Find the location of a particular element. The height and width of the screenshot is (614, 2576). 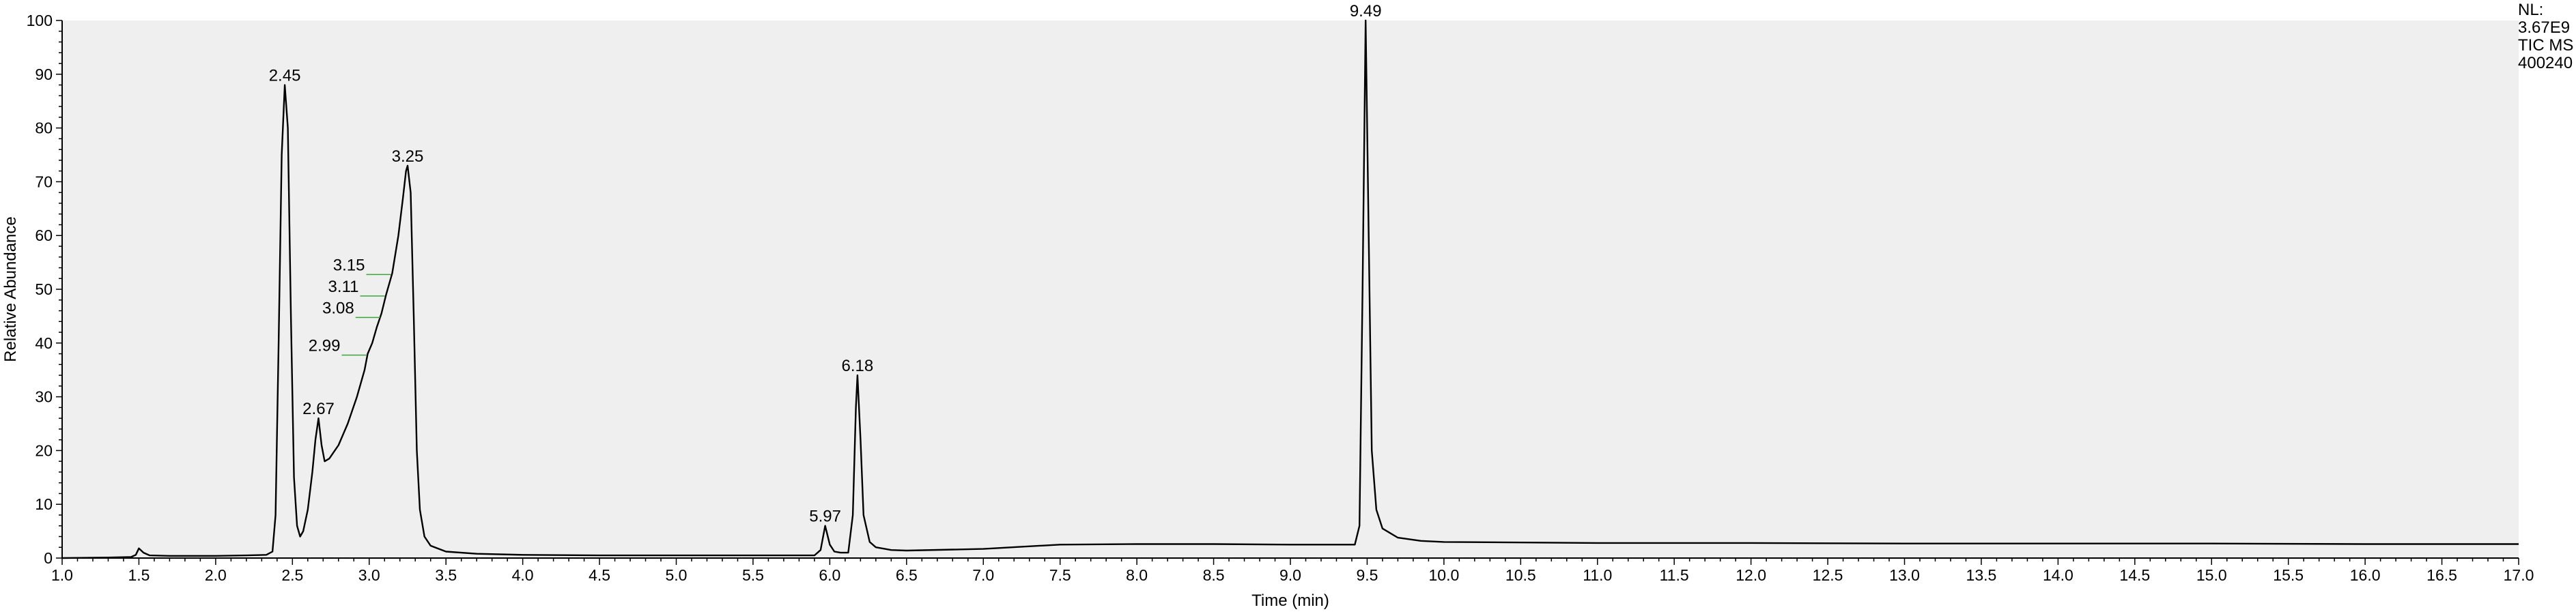

x-tick-label: 2.0 is located at coordinates (216, 575).